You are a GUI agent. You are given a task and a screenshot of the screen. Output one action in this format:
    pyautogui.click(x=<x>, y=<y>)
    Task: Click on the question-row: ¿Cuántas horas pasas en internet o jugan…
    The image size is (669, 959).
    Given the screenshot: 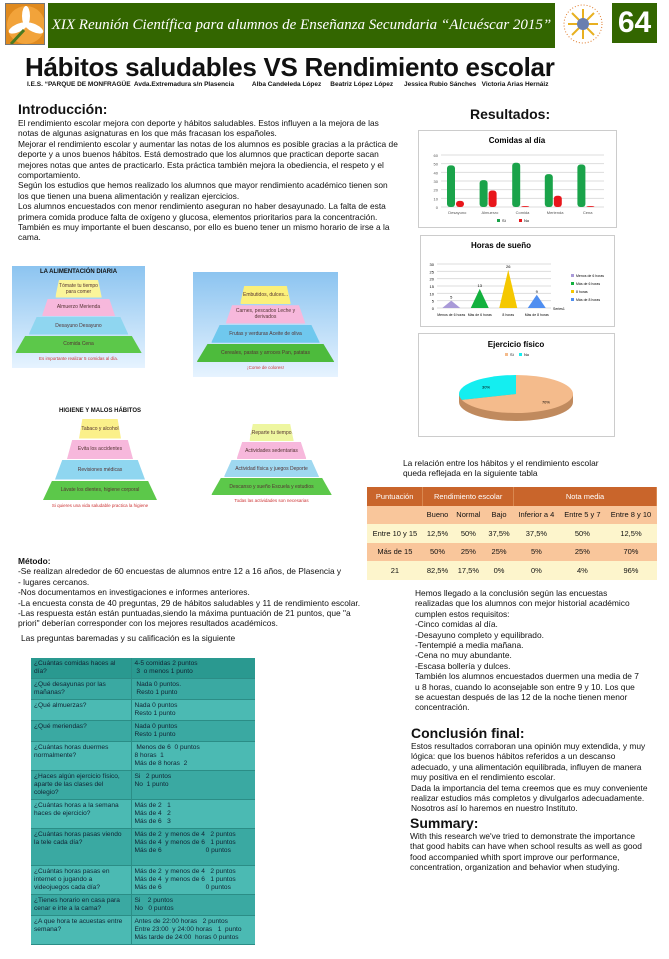 What is the action you would take?
    pyautogui.click(x=143, y=880)
    